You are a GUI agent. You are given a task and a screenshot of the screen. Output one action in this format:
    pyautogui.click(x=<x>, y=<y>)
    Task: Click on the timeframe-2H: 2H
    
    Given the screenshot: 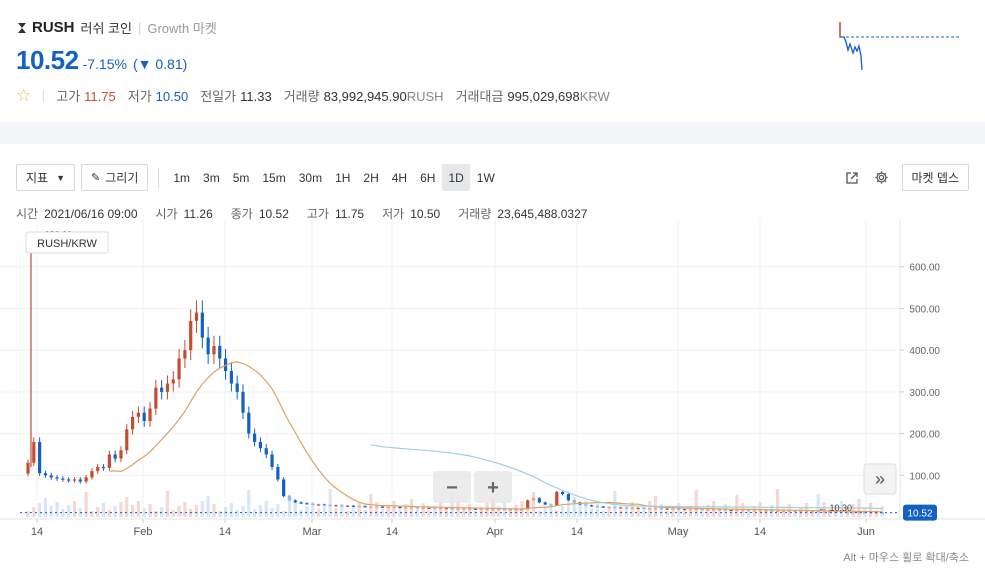 What is the action you would take?
    pyautogui.click(x=371, y=177)
    